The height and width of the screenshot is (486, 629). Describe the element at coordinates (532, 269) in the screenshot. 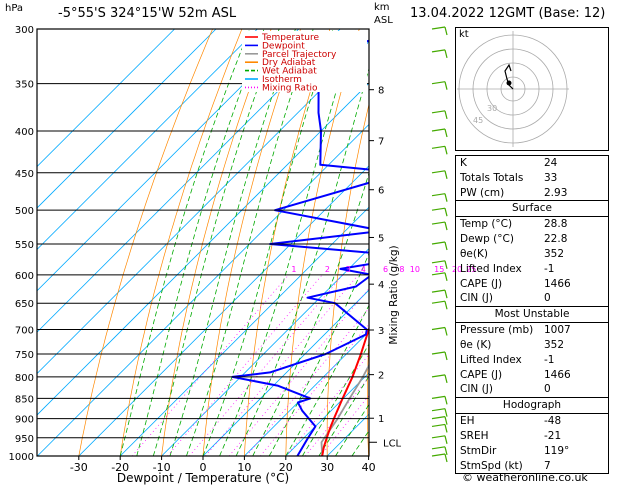

I see `surface-row: Lifted Index -1` at that location.